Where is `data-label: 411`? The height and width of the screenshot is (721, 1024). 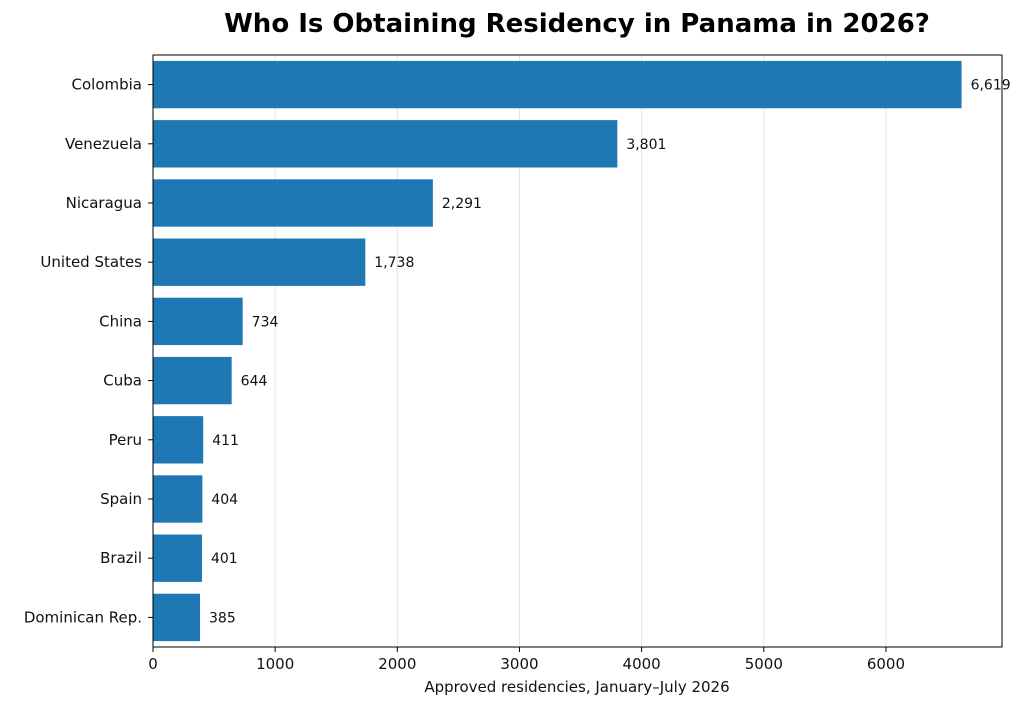
data-label: 411 is located at coordinates (225, 441).